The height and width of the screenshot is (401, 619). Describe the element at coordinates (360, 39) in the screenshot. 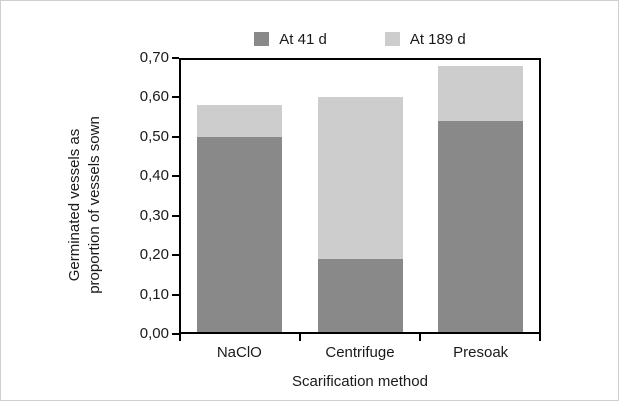

I see `legend: At 41 d At 189 d` at that location.